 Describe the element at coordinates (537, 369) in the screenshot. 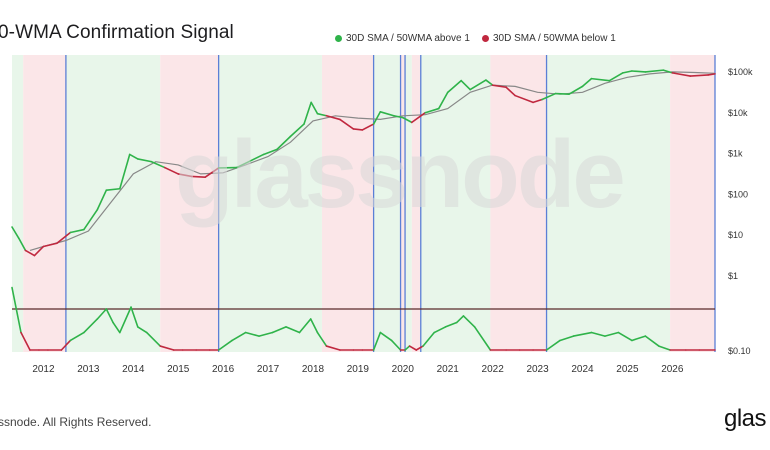

I see `x-tick-label: 2023` at that location.